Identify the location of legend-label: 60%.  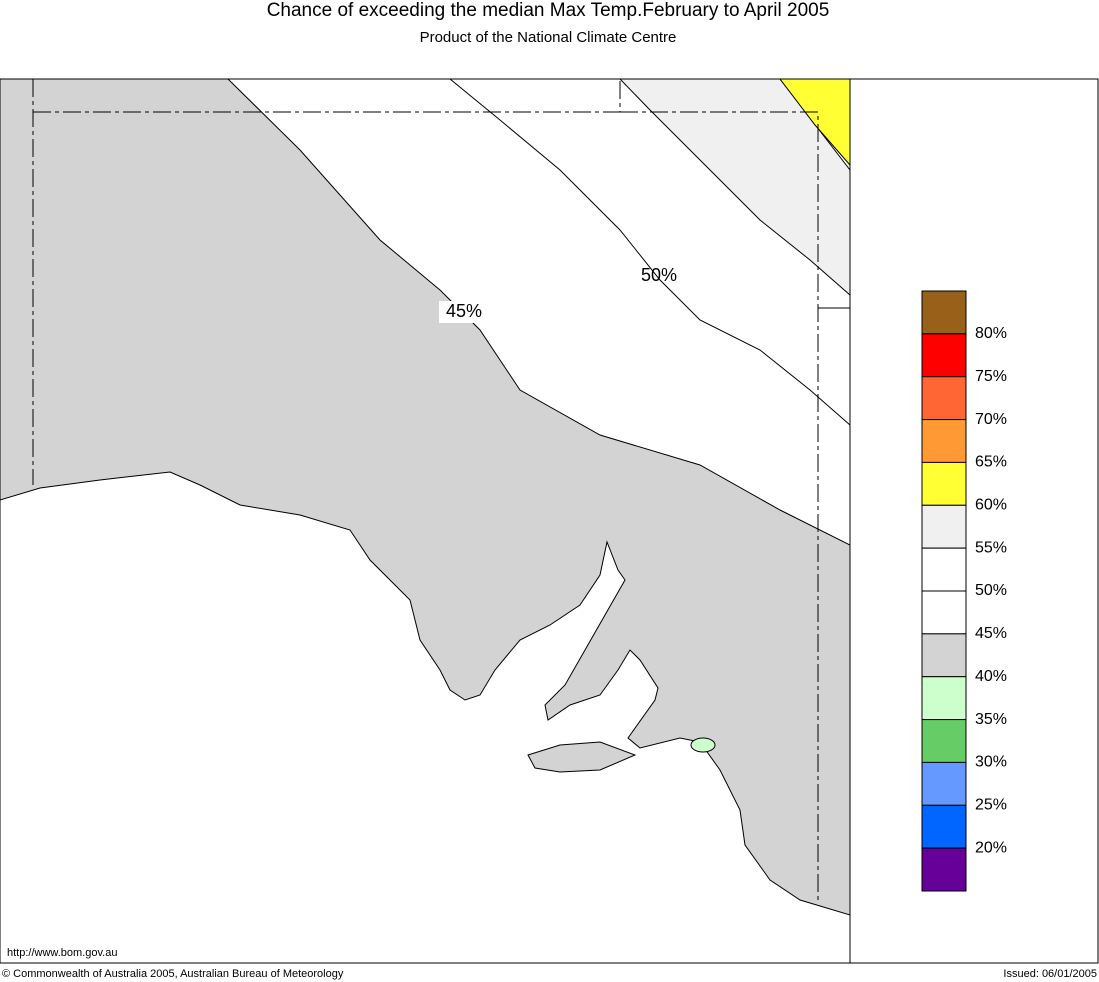
(991, 505).